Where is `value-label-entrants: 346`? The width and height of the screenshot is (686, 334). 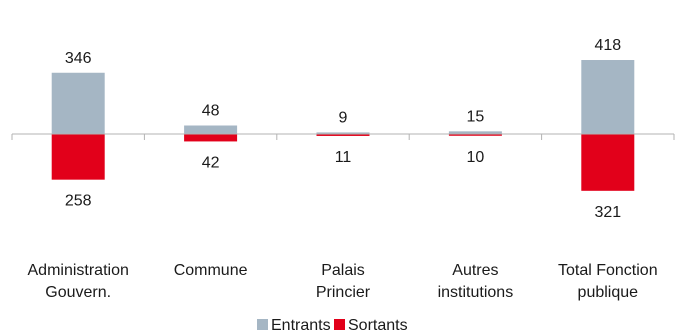
value-label-entrants: 346 is located at coordinates (78, 58).